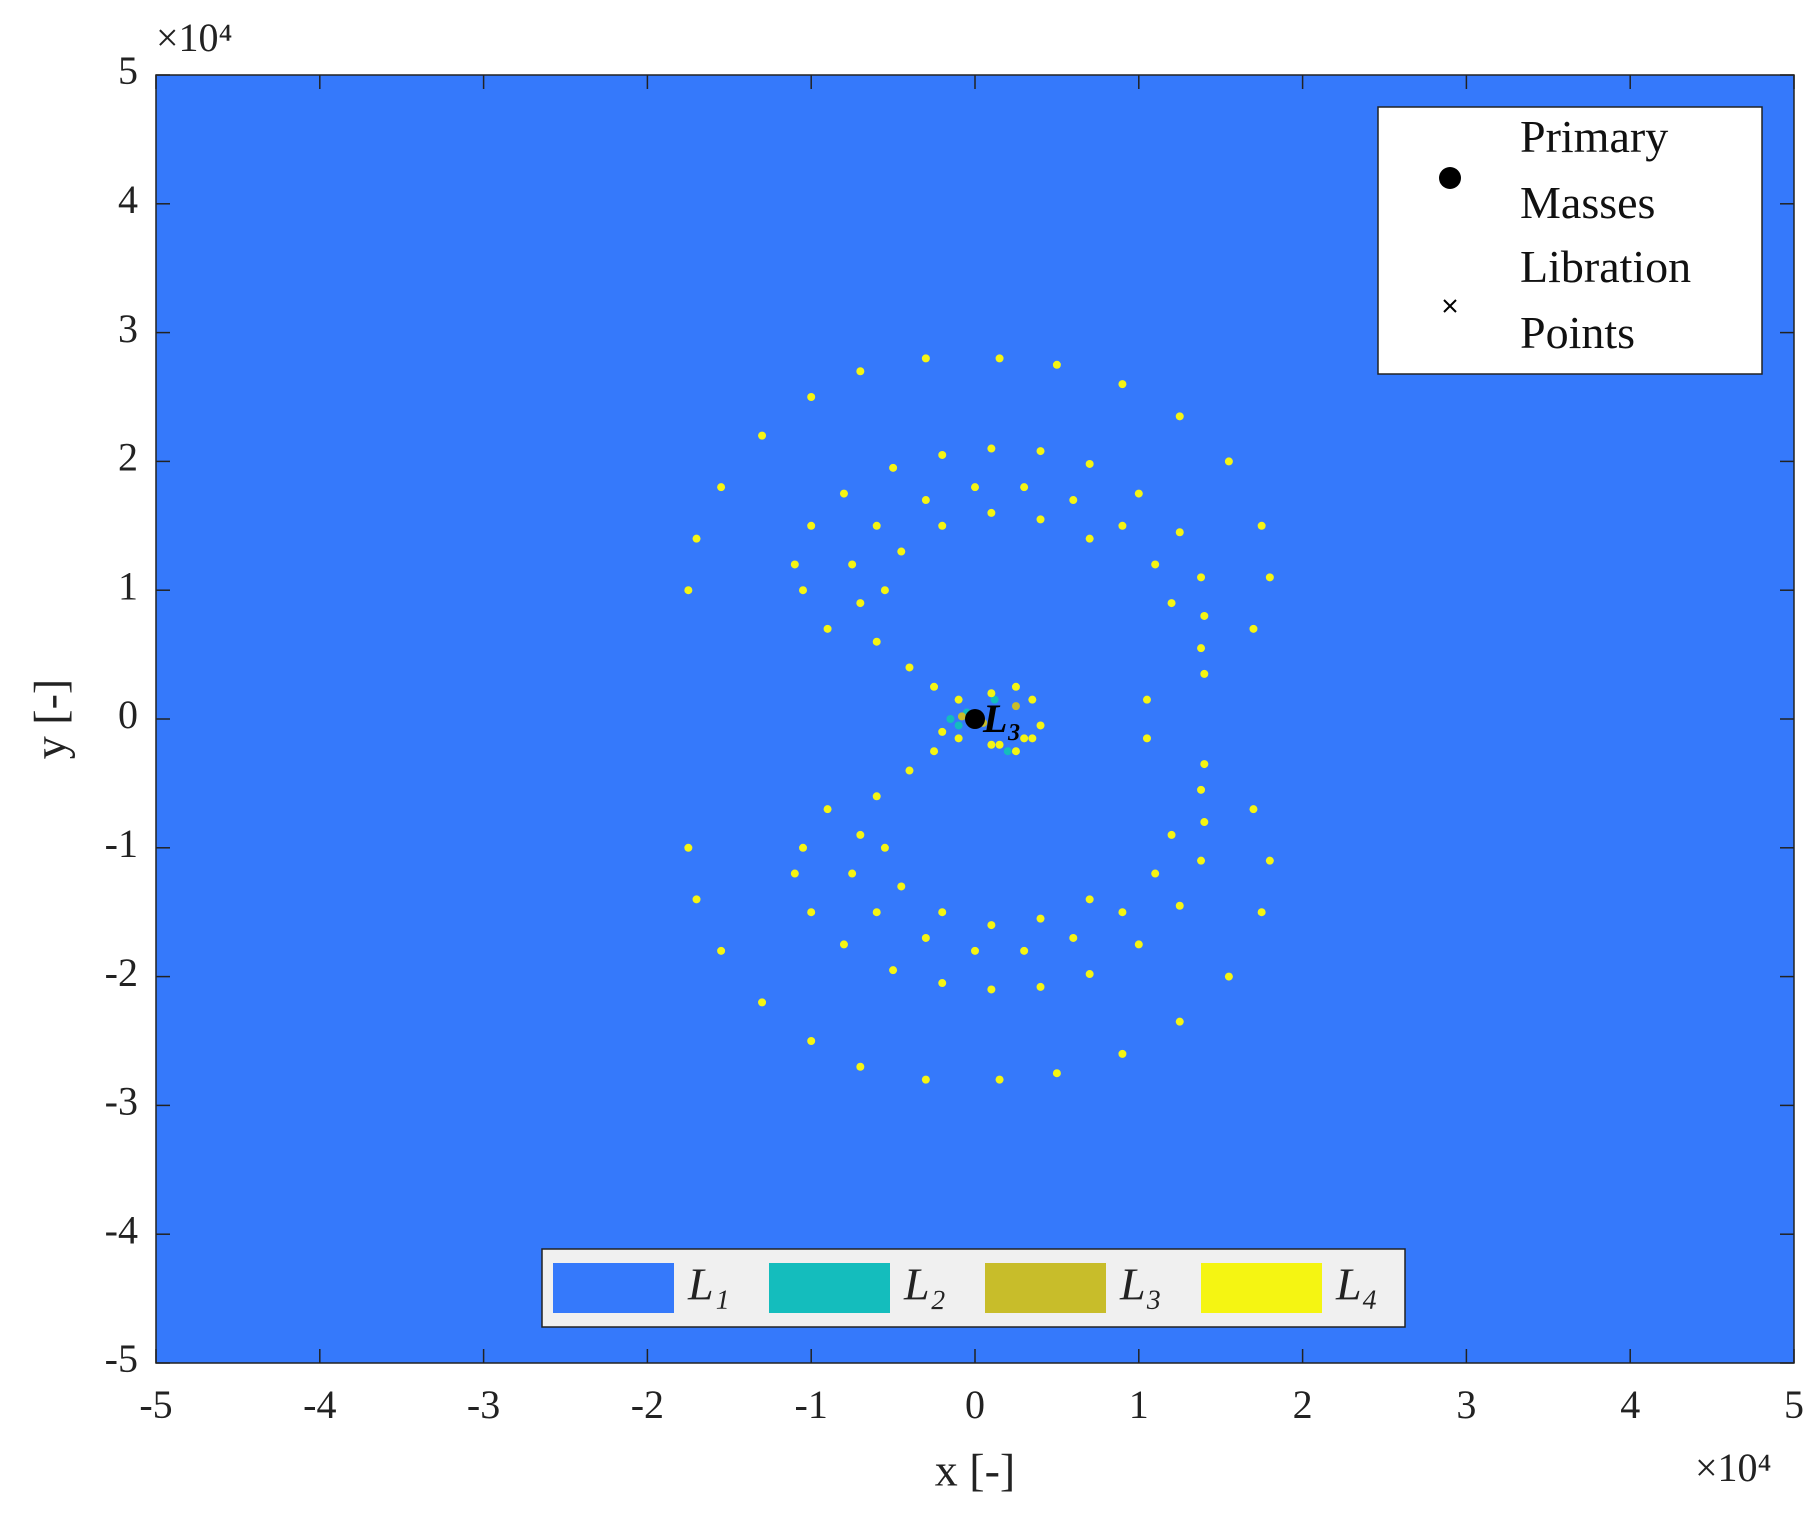  Describe the element at coordinates (1356, 1284) in the screenshot. I see `legend-label: L₄` at that location.